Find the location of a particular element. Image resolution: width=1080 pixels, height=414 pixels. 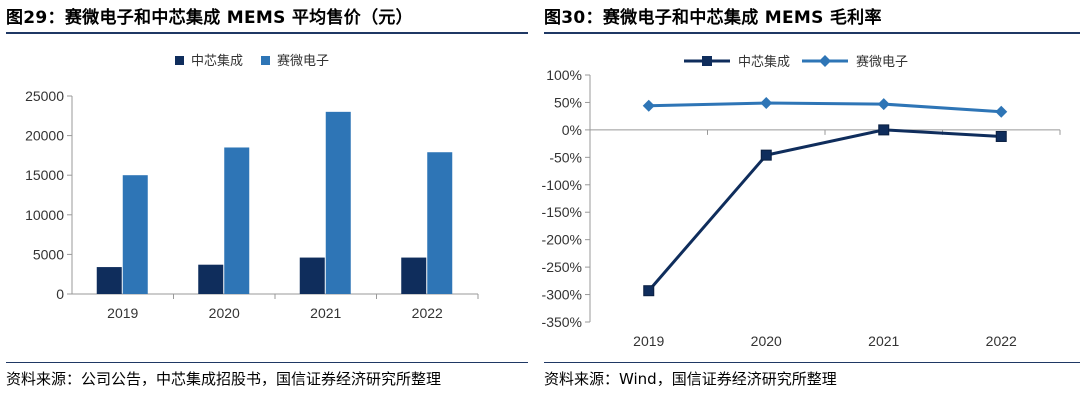

left-figure-title: 图29：赛微电子和中芯集成 MEMS 平均售价（元） is located at coordinates (209, 18).